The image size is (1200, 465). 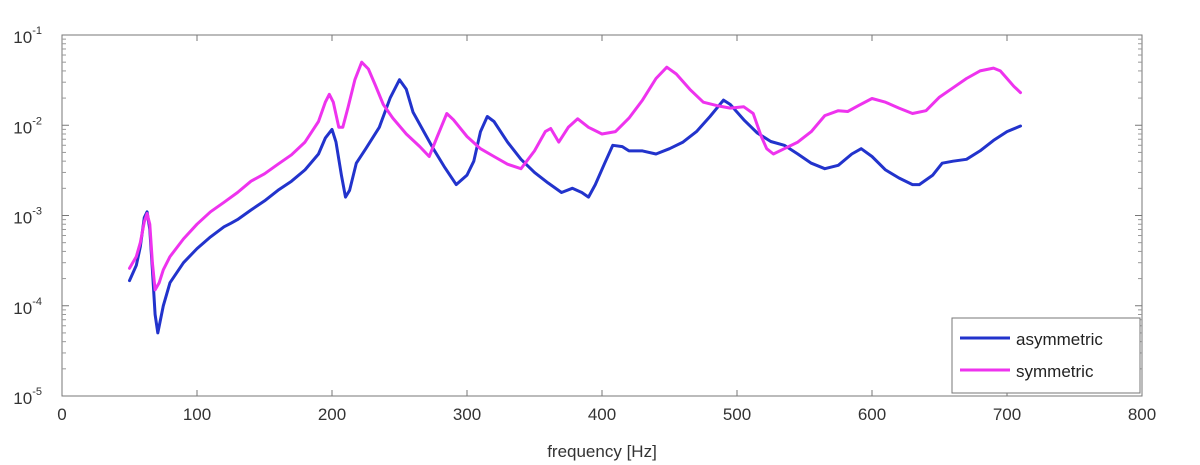 I want to click on y-tick-label: 10⁻¹, so click(x=27, y=36).